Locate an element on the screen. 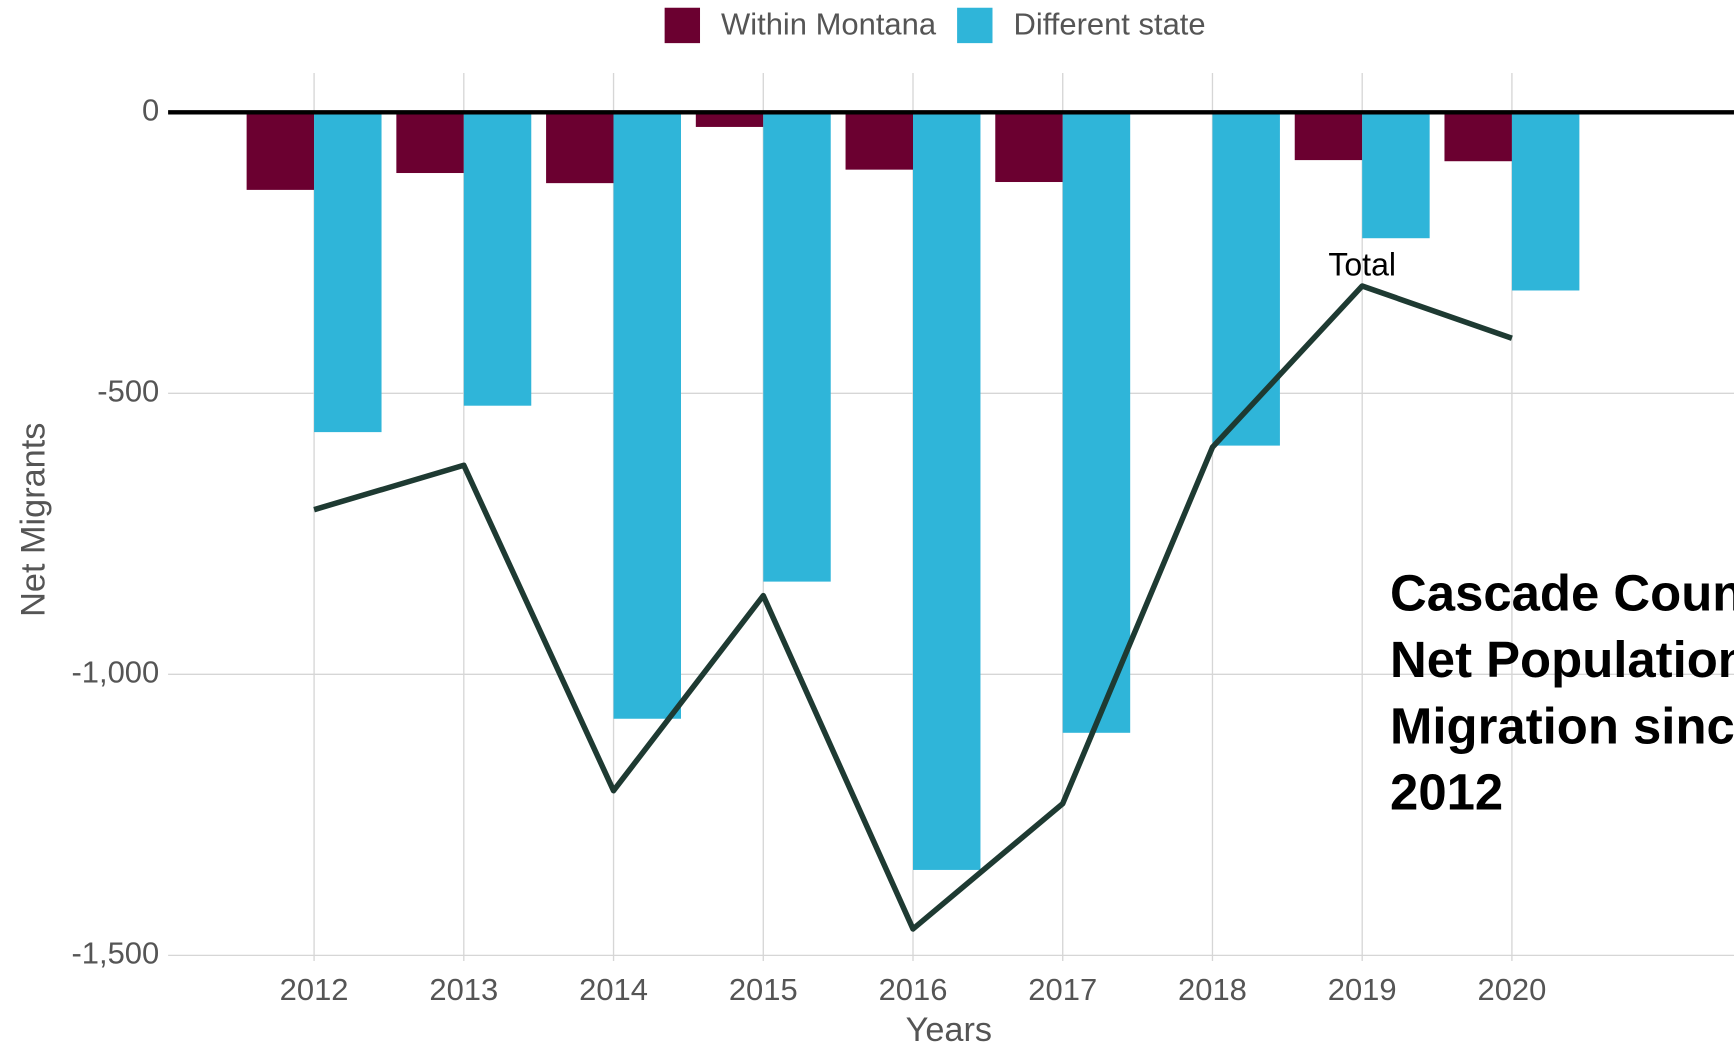 The width and height of the screenshot is (1734, 1049). x-tick-label: 2019 is located at coordinates (1362, 989).